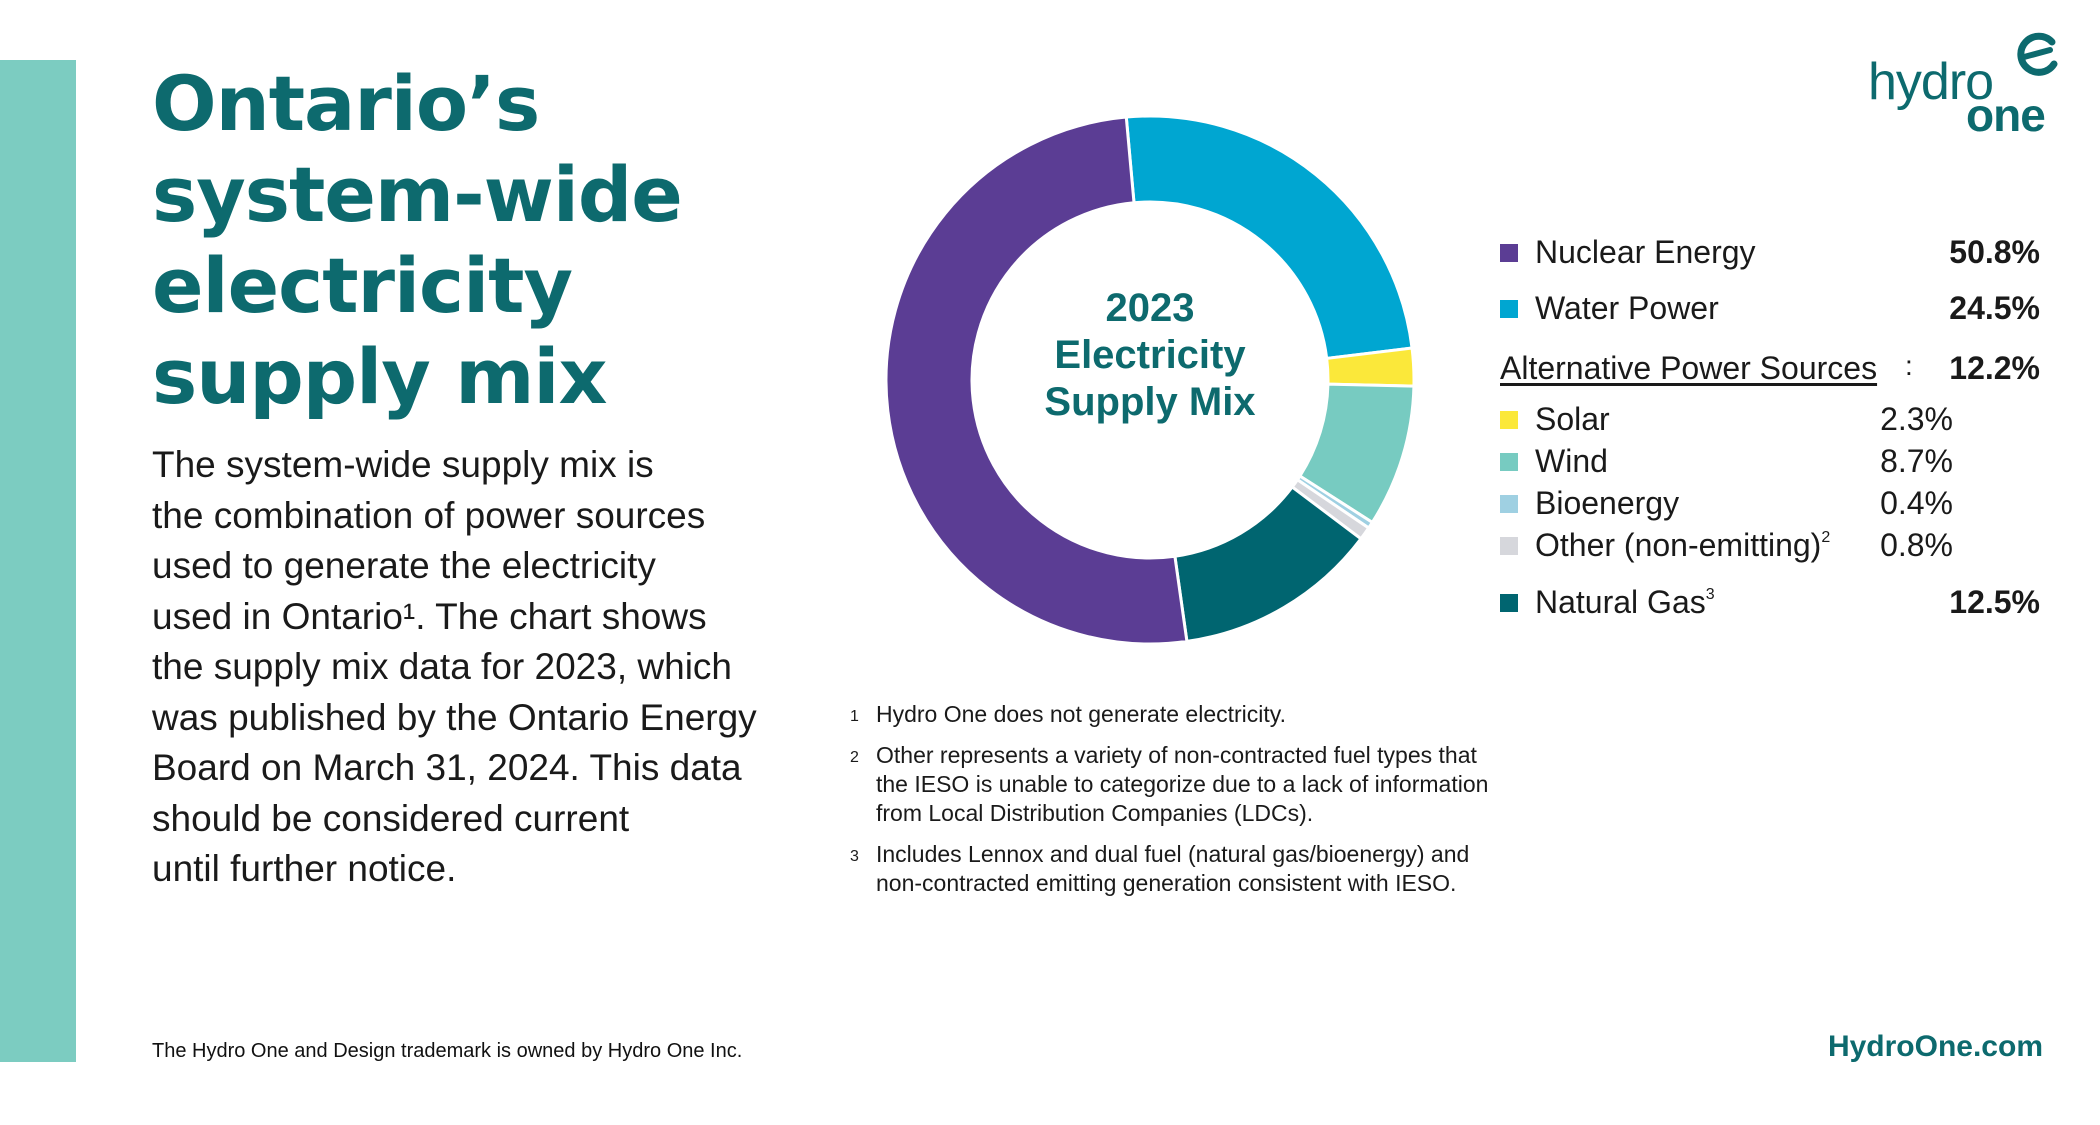  Describe the element at coordinates (1607, 503) in the screenshot. I see `legend-label-bioenergy: Bioenergy` at that location.